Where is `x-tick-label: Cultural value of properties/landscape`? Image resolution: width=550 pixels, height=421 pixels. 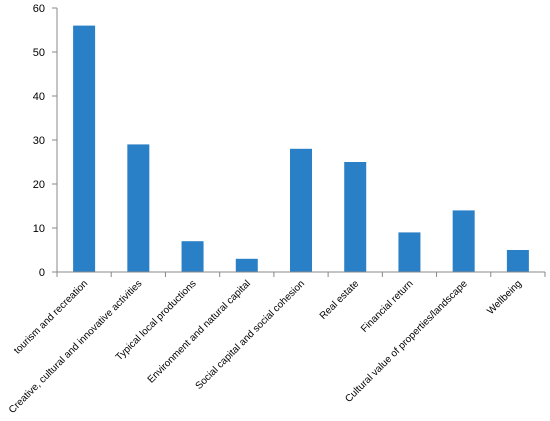 x-tick-label: Cultural value of properties/landscape is located at coordinates (406, 341).